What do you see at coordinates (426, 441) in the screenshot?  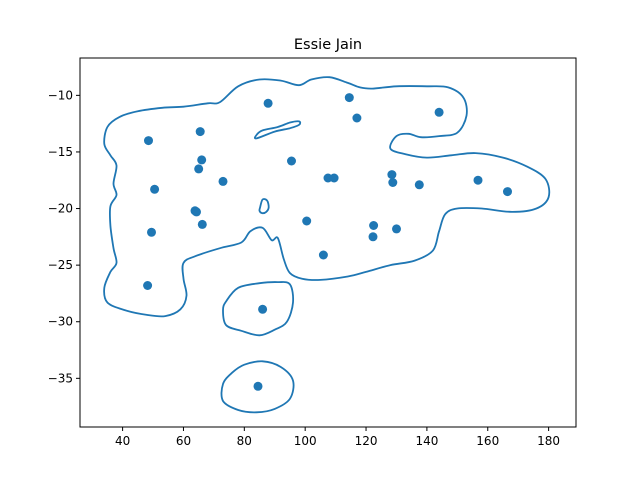 I see `x-tick-label-140: 140` at bounding box center [426, 441].